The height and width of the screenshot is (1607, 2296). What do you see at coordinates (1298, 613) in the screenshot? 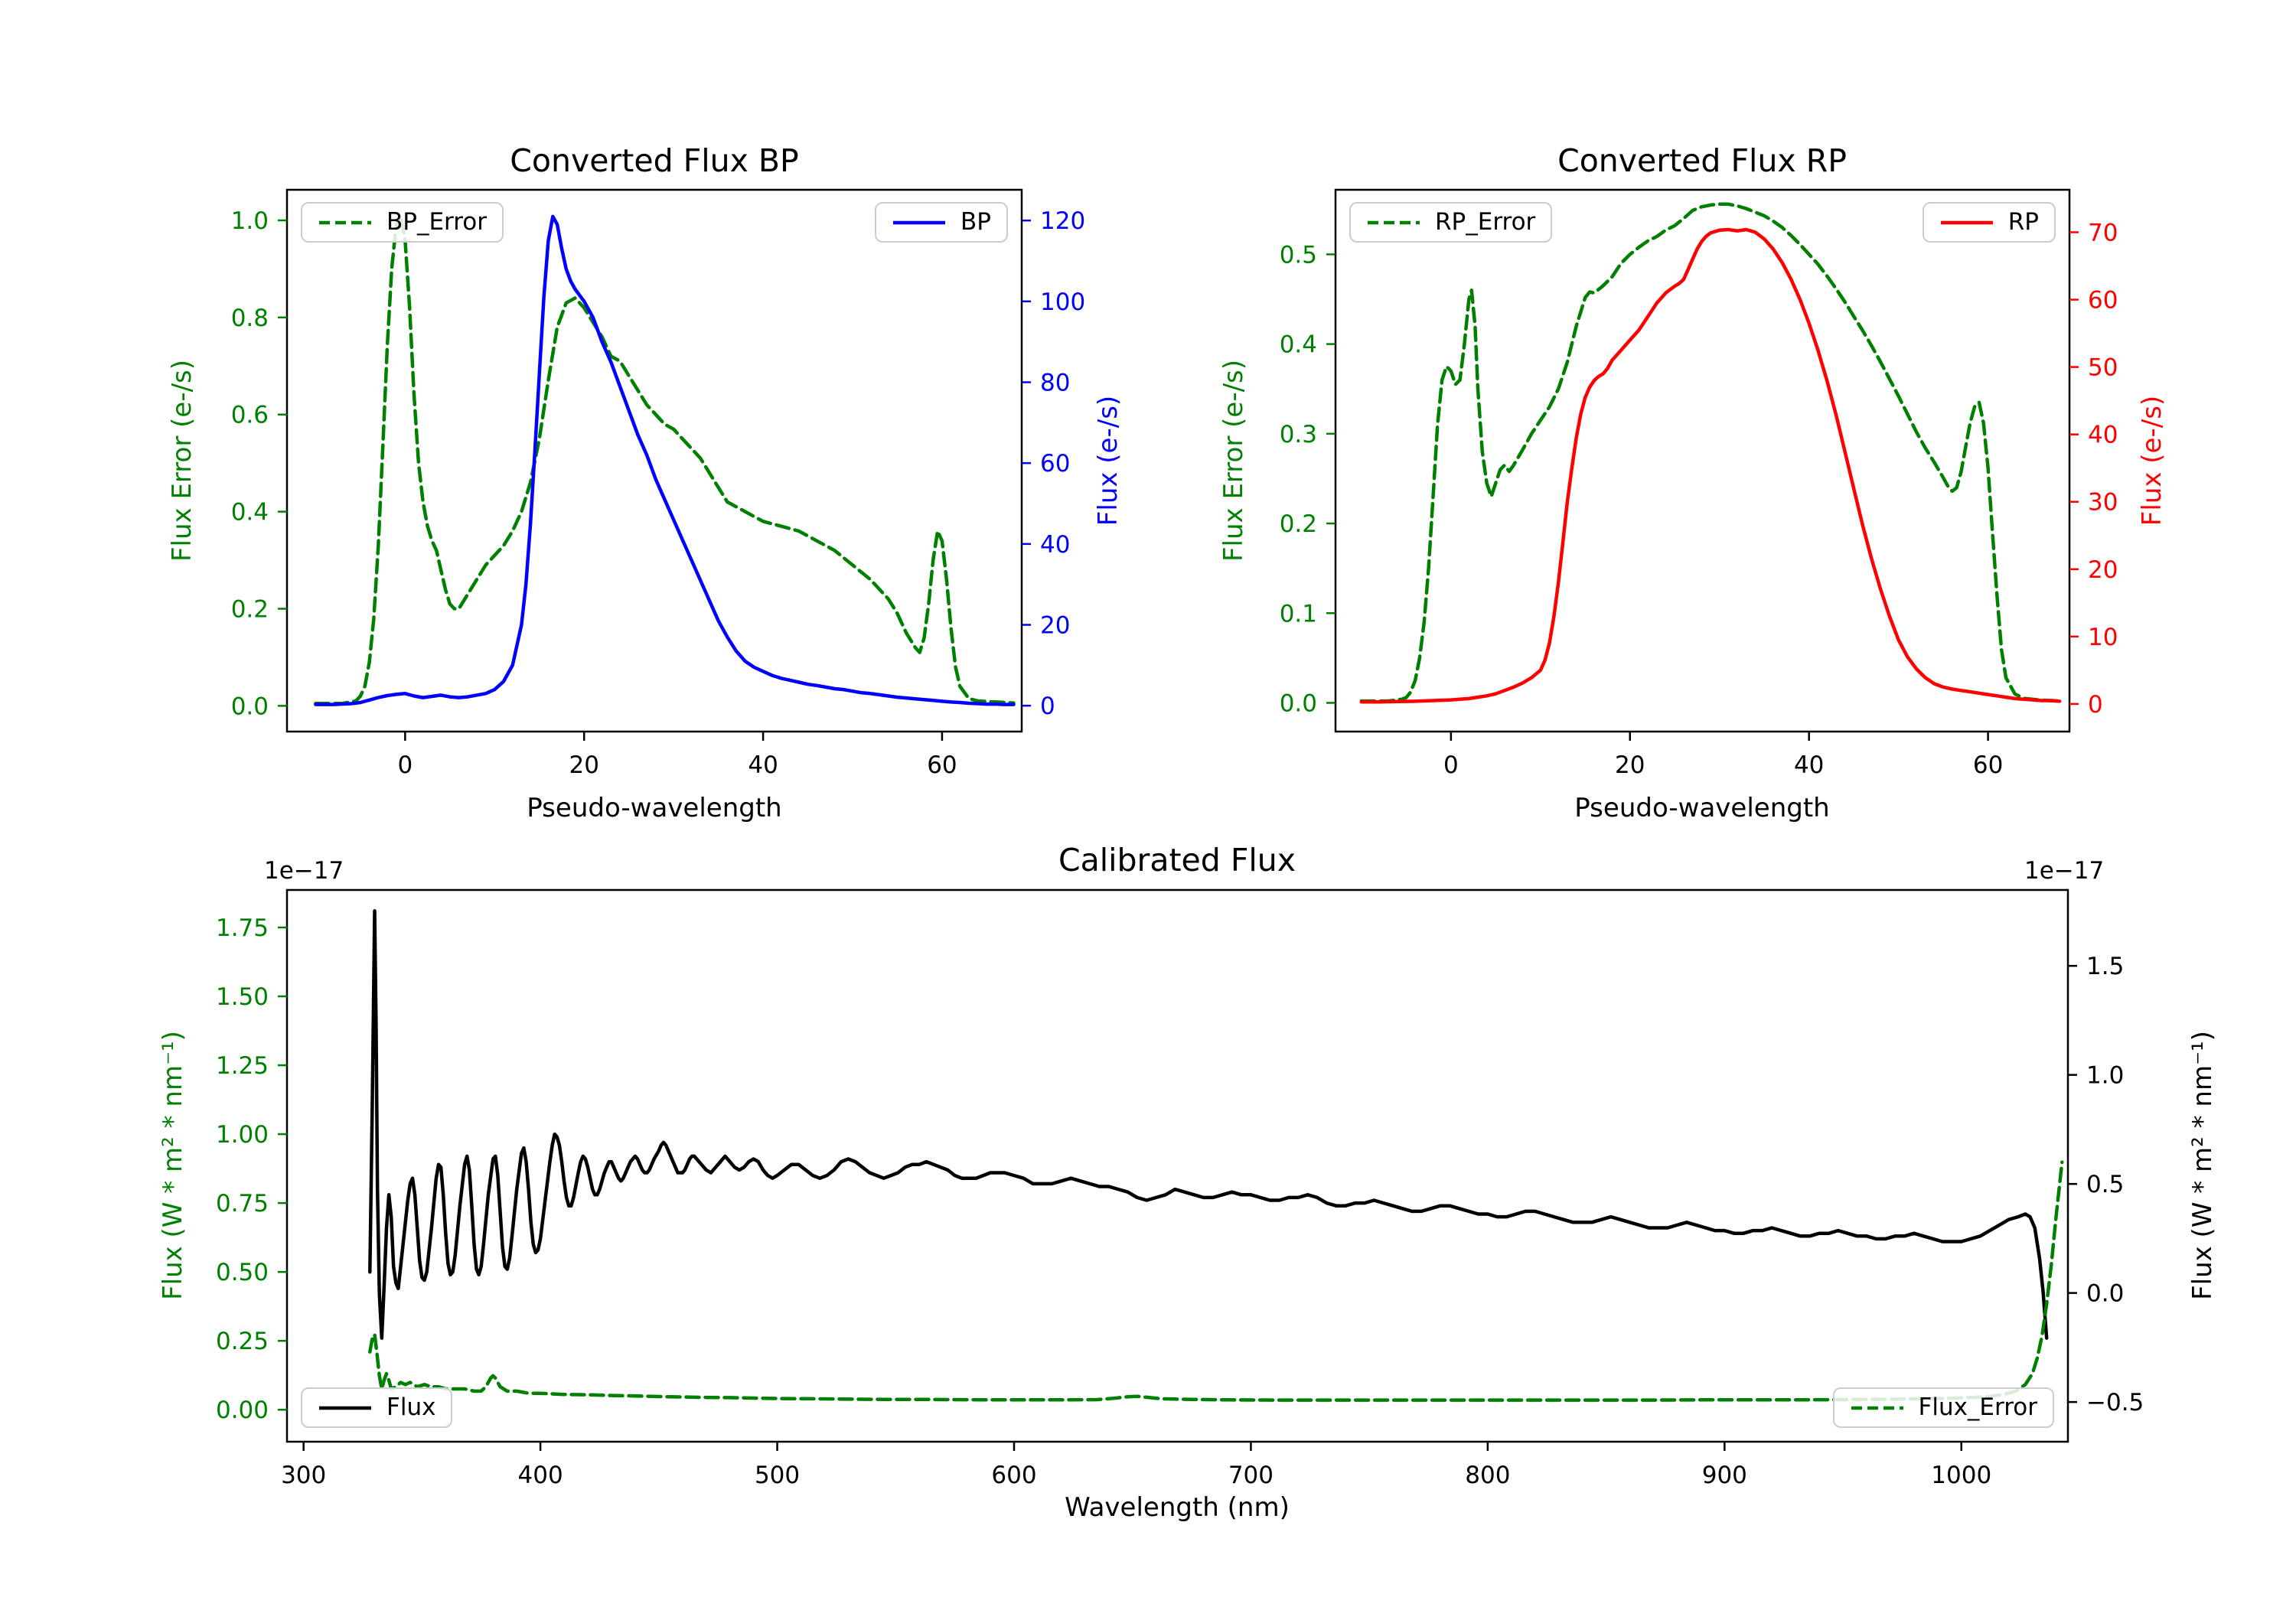
I see `svg-text: 0.1` at bounding box center [1298, 613].